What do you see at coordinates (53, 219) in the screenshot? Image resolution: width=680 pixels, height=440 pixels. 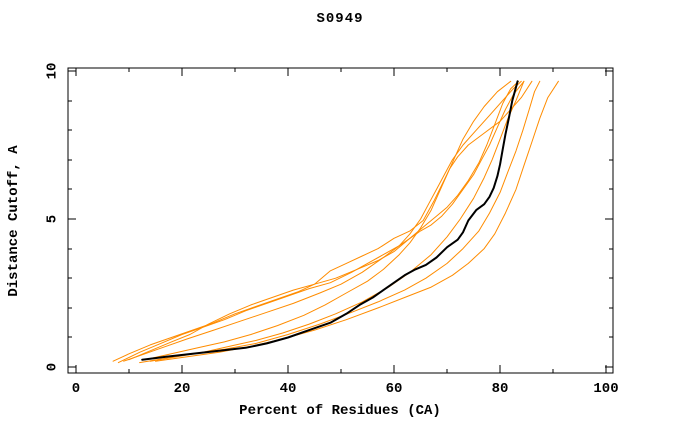 I see `y-axis-tick-label: 5` at bounding box center [53, 219].